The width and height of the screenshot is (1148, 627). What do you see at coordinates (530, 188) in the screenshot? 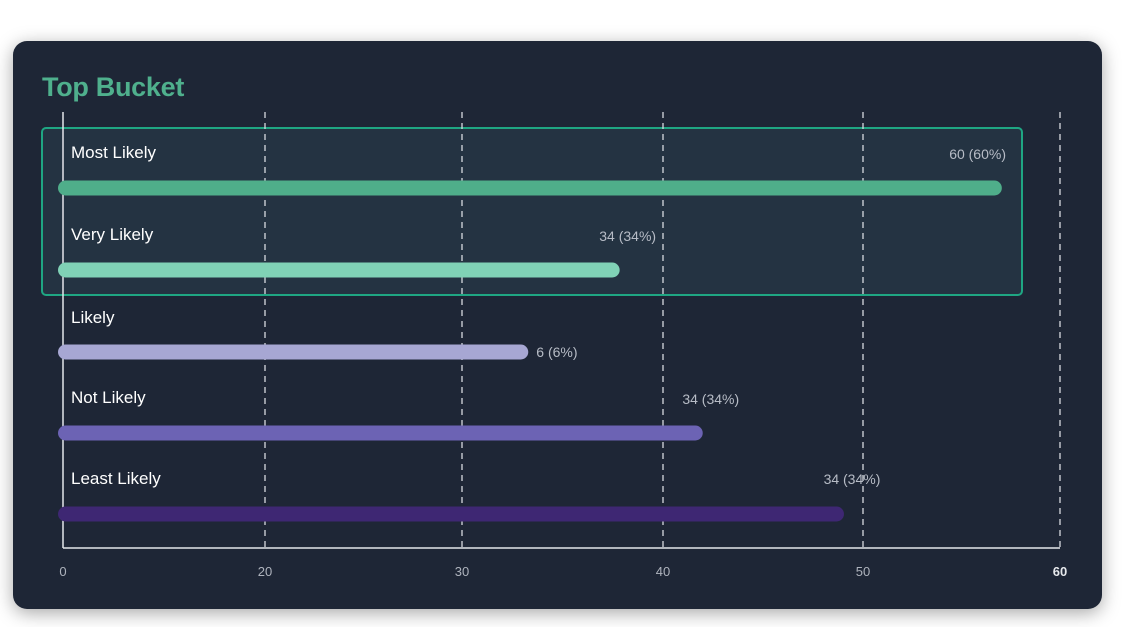
I see `bar-most-likely` at bounding box center [530, 188].